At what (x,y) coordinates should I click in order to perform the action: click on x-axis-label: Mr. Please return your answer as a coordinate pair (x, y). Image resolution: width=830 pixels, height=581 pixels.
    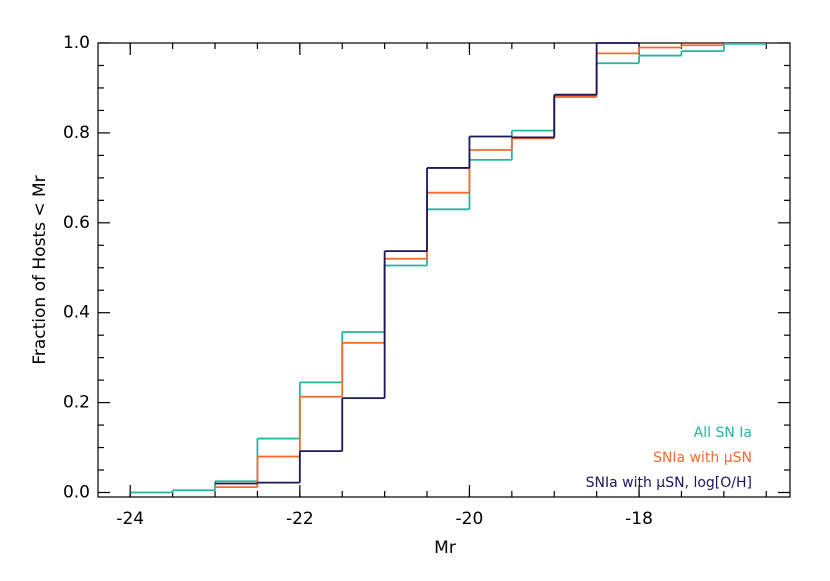
    Looking at the image, I should click on (445, 548).